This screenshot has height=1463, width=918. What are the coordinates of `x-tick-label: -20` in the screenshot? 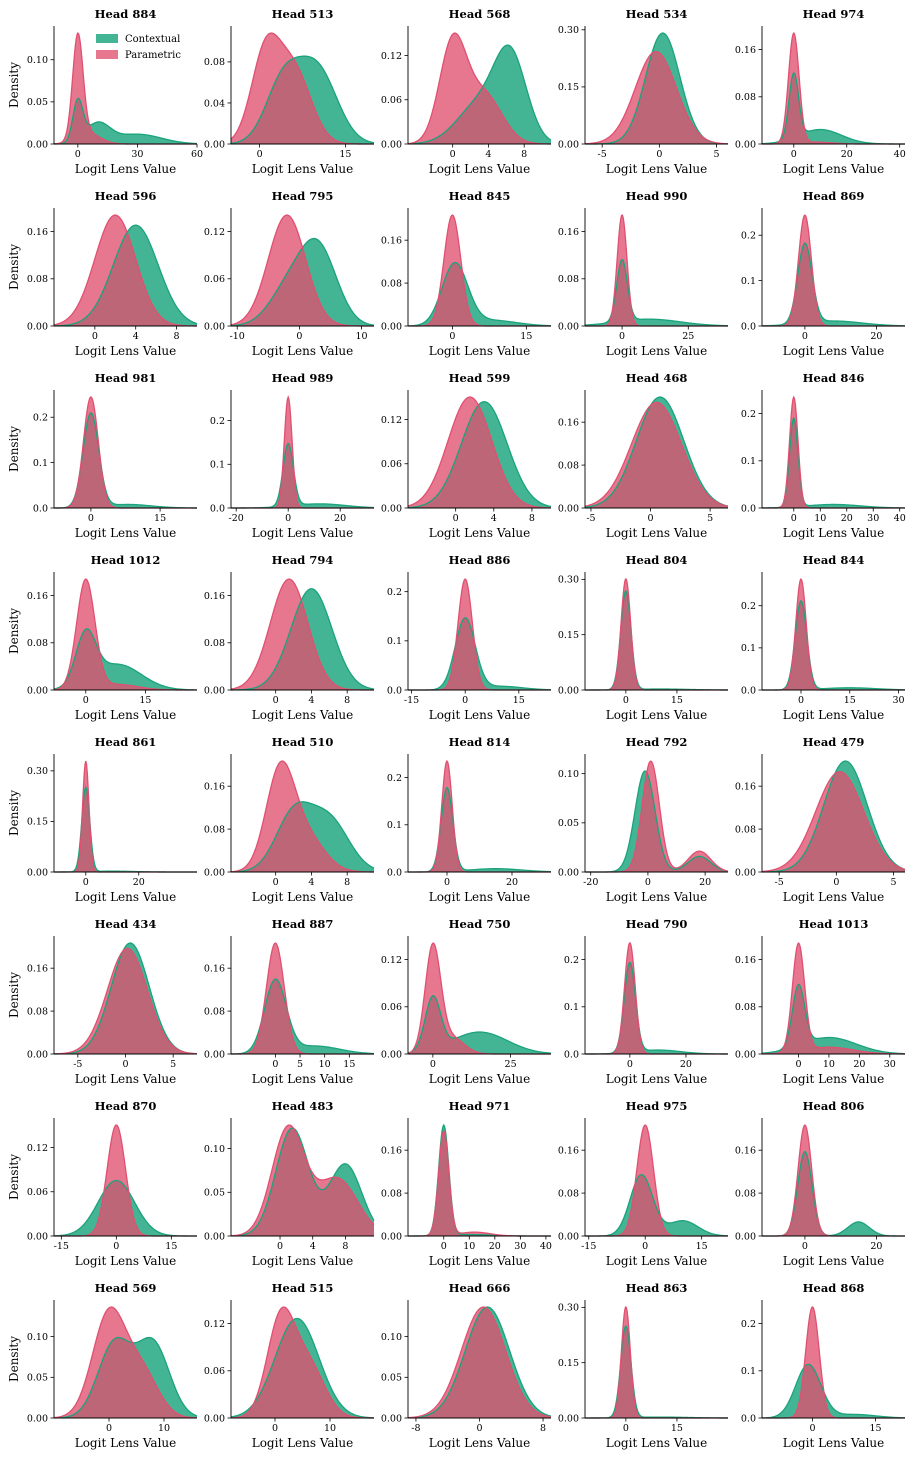 It's located at (236, 518).